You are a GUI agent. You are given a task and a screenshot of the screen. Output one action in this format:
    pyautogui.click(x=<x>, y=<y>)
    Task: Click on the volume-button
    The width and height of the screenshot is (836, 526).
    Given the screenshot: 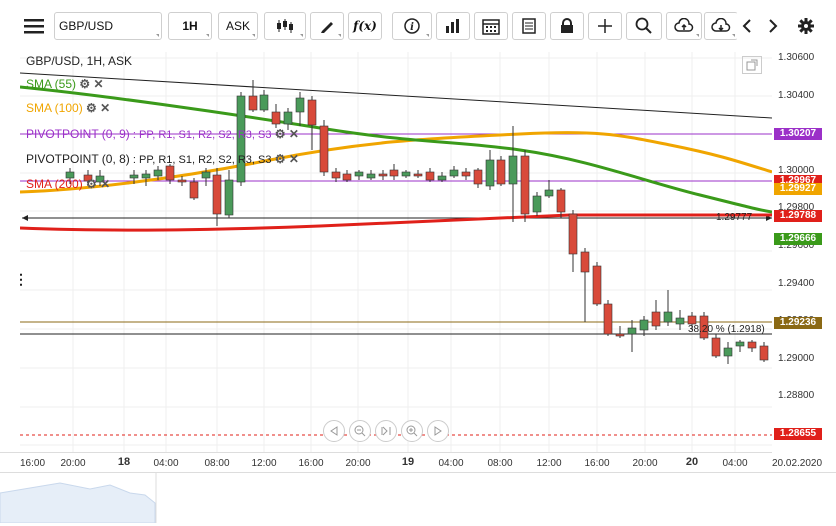 What is the action you would take?
    pyautogui.click(x=453, y=26)
    